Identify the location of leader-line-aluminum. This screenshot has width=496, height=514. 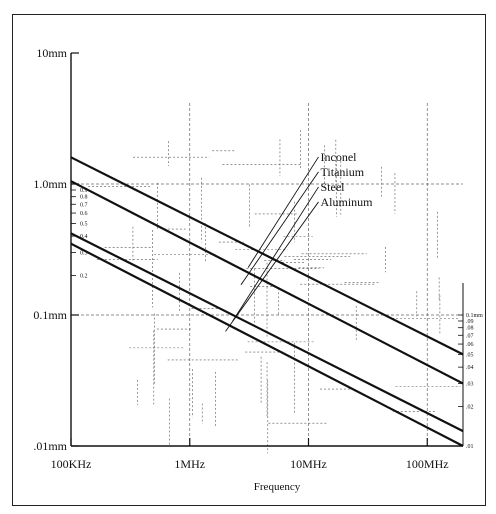
(272, 266).